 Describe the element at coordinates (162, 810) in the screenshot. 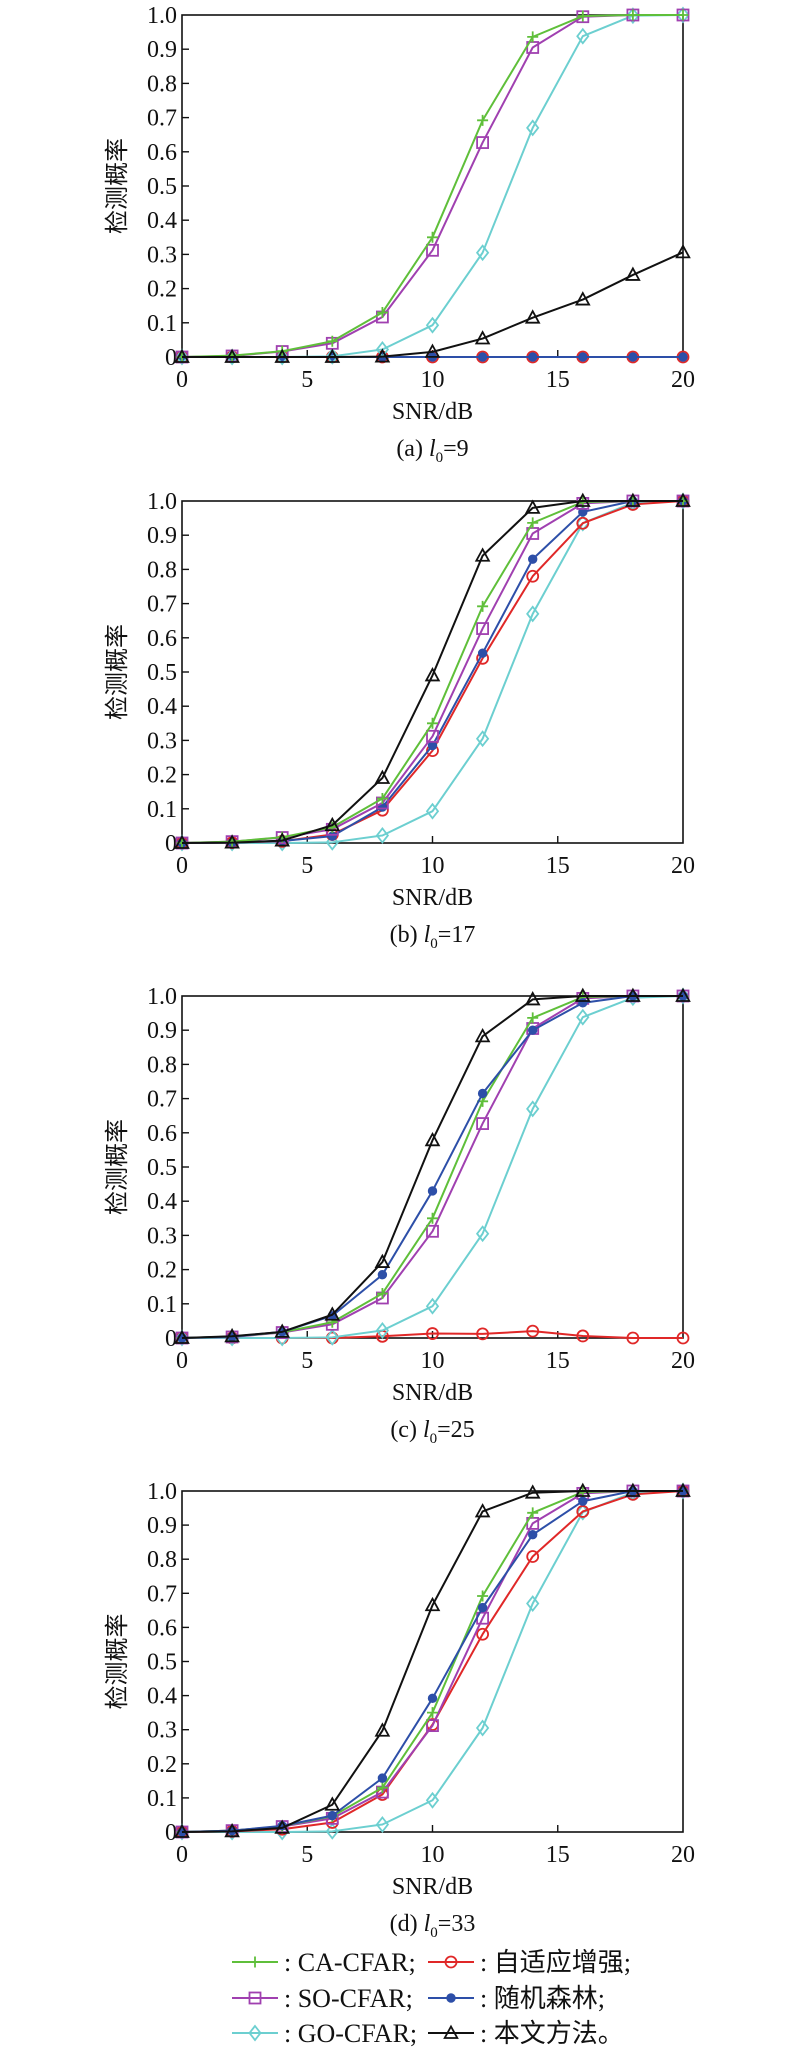

I see `y-tick-label: 0.1` at that location.